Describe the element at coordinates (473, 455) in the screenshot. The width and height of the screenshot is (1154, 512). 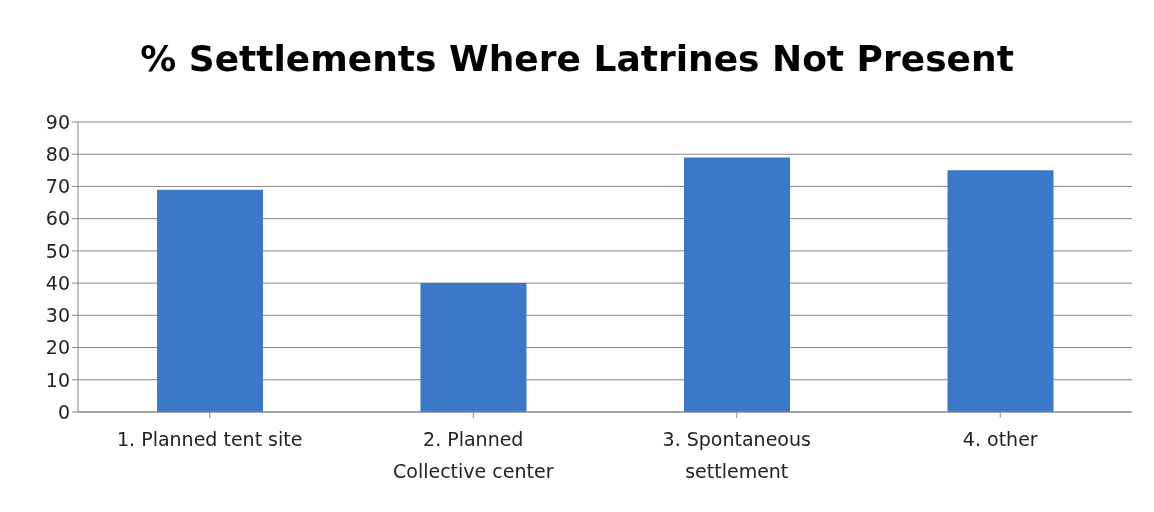
I see `x-tick-label: 2. Planned Collective center` at that location.